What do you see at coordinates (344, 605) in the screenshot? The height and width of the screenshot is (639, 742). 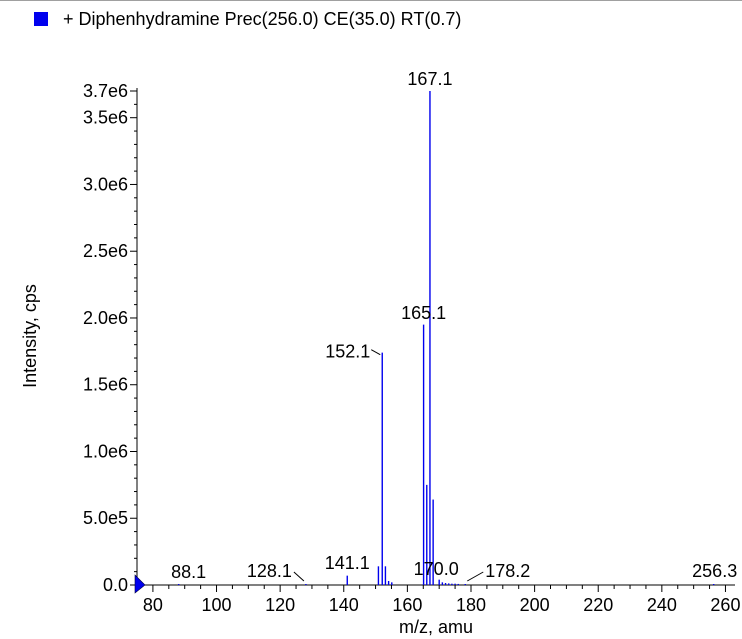 I see `x-tick-label: 140` at bounding box center [344, 605].